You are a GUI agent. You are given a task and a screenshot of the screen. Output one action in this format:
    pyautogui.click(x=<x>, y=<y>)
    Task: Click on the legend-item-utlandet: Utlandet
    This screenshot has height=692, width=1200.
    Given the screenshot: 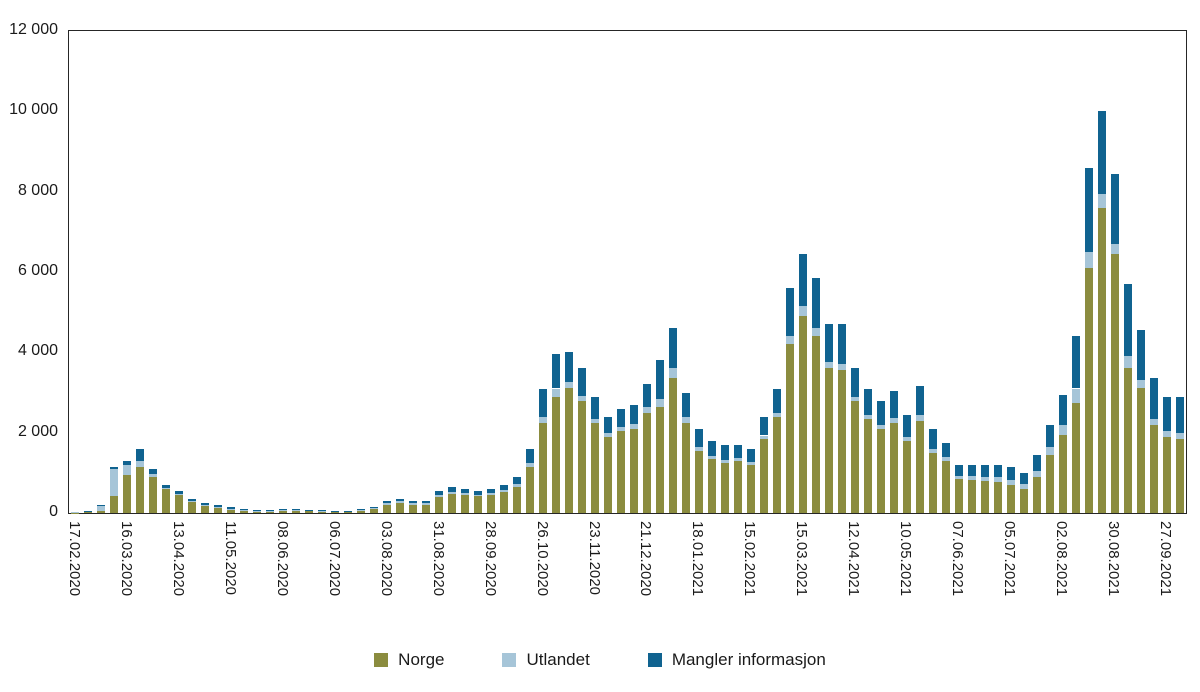 What is the action you would take?
    pyautogui.click(x=546, y=660)
    